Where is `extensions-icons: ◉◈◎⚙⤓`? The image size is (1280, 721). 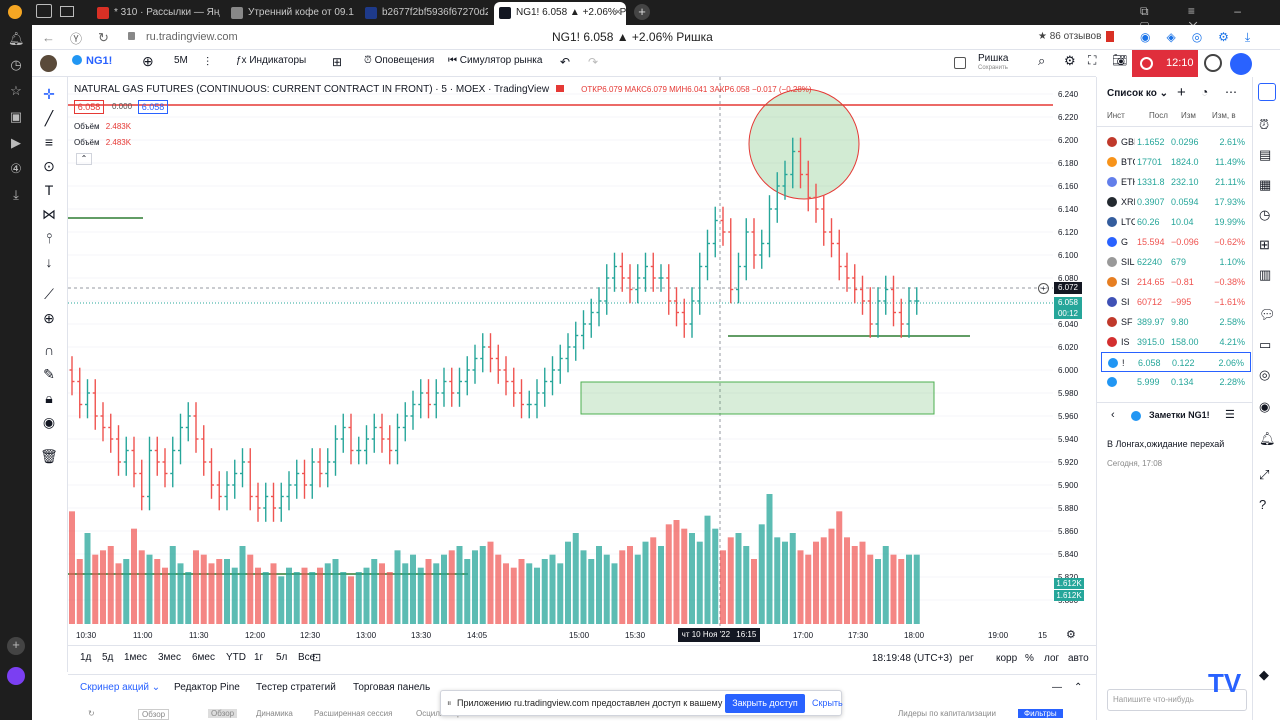
extensions-icons: ◉◈◎⚙⤓ is located at coordinates (1203, 37).